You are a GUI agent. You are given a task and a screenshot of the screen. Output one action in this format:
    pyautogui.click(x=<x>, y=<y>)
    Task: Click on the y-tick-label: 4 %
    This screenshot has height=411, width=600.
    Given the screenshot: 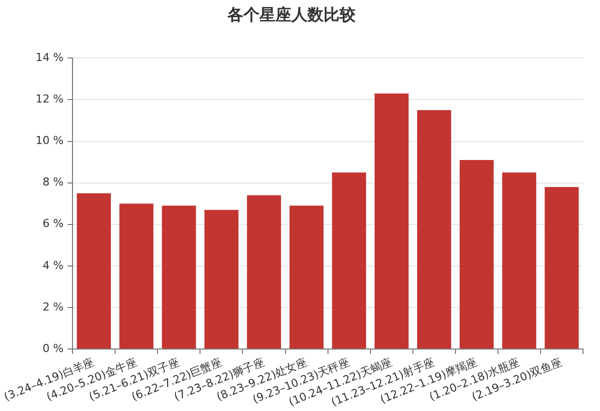 What is the action you would take?
    pyautogui.click(x=53, y=265)
    